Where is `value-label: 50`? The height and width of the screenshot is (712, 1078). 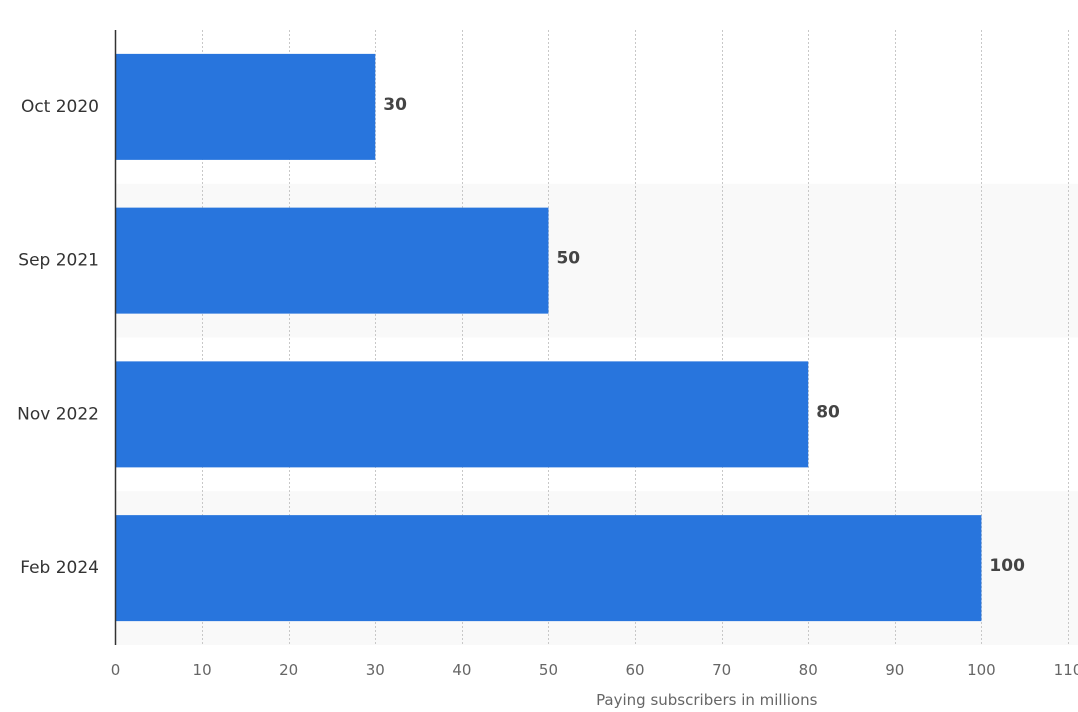
value-label: 50 is located at coordinates (568, 259).